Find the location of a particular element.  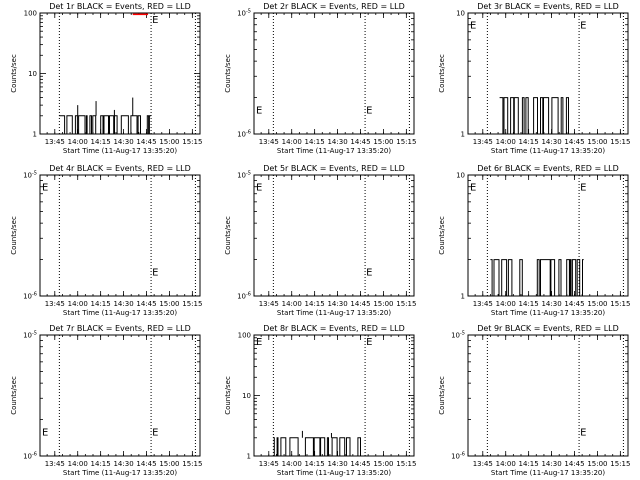

chart-title: Det 4r BLACK = Events, RED = LLD is located at coordinates (120, 168).